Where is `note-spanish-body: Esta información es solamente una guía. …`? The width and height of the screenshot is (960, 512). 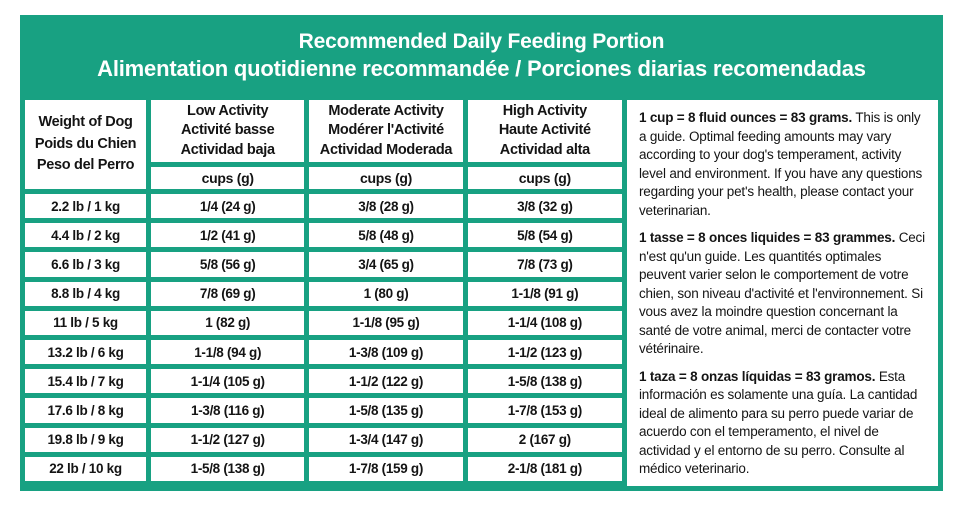
note-spanish-body: Esta información es solamente una guía. … is located at coordinates (778, 422).